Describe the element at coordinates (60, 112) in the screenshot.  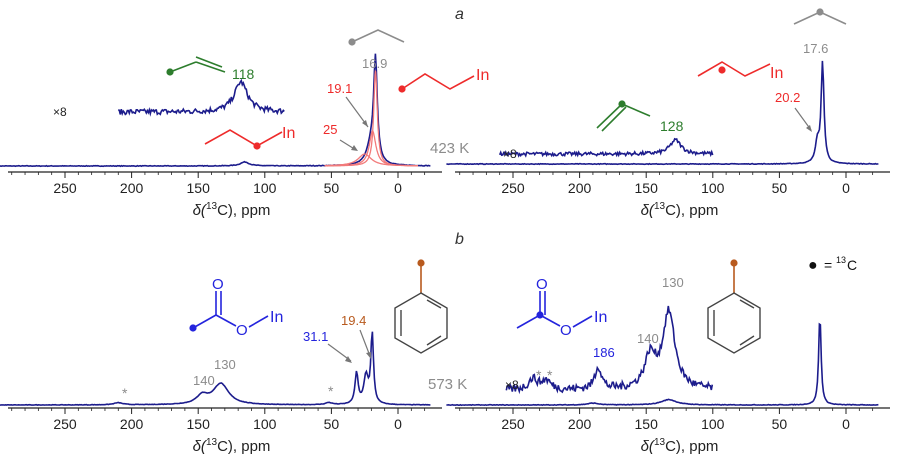
I see `scale-x8-a-left: ×8` at that location.